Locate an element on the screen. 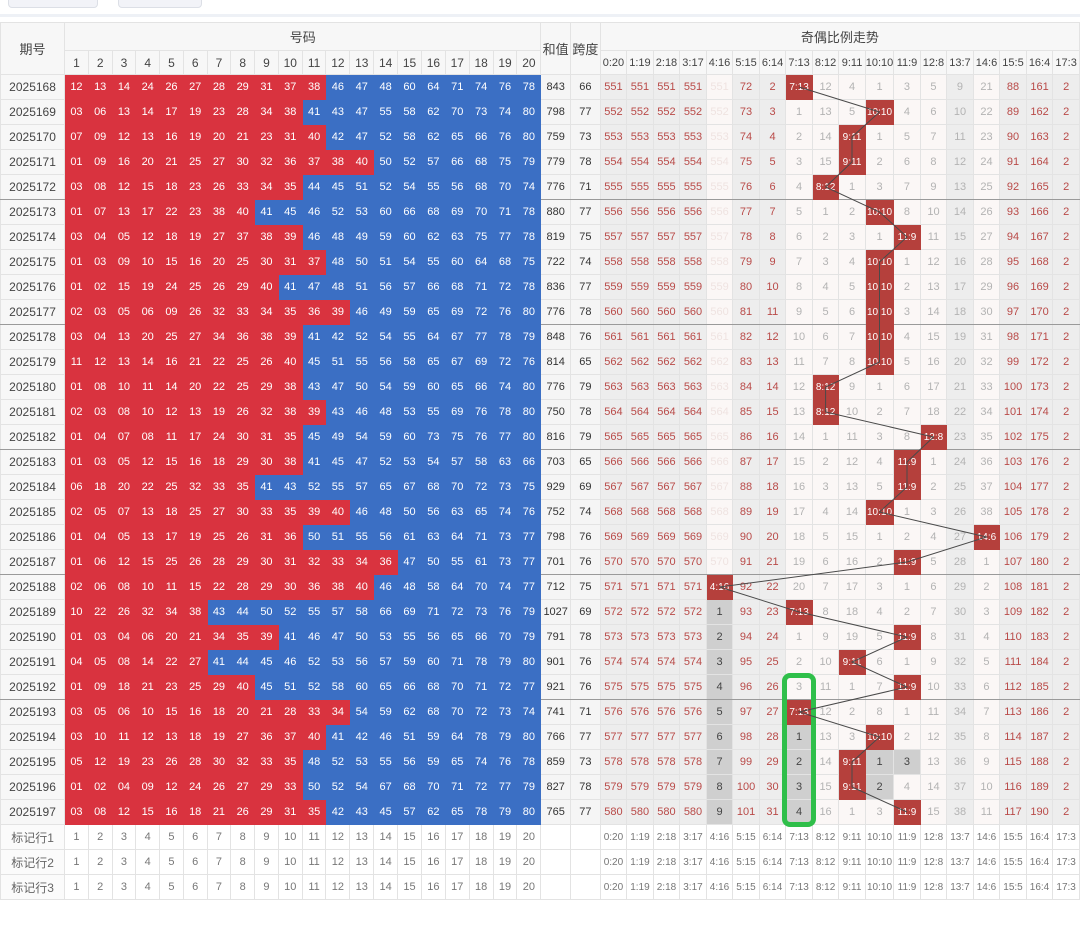 The height and width of the screenshot is (935, 1080). trend-miss-cell: 88 is located at coordinates (746, 487).